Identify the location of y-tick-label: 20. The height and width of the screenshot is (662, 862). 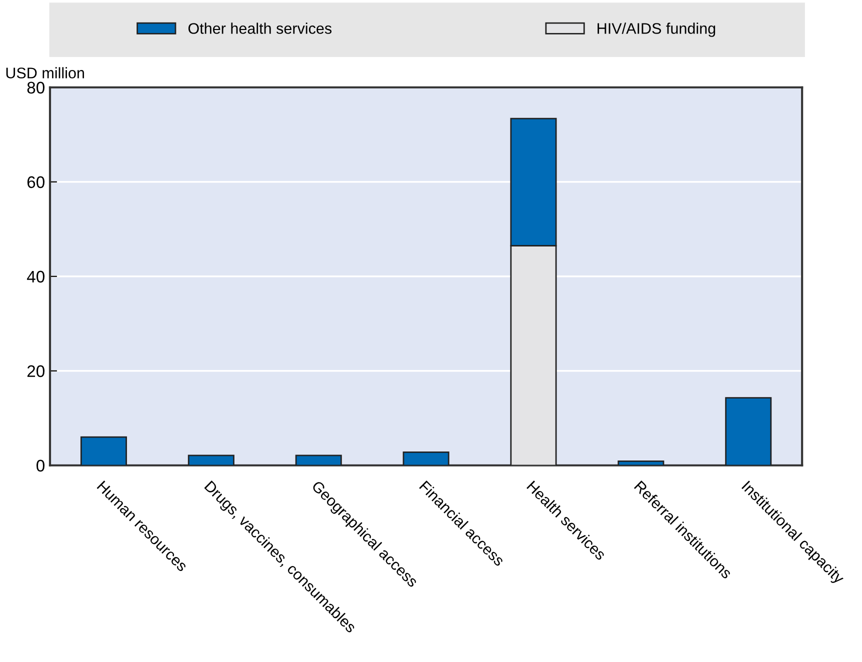
(35, 371).